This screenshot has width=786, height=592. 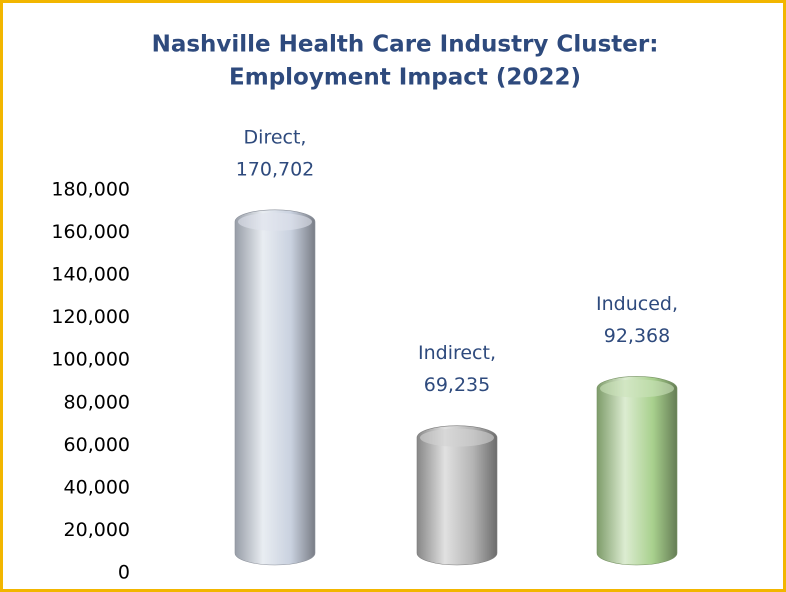 What do you see at coordinates (124, 573) in the screenshot?
I see `y-tick-label: 0` at bounding box center [124, 573].